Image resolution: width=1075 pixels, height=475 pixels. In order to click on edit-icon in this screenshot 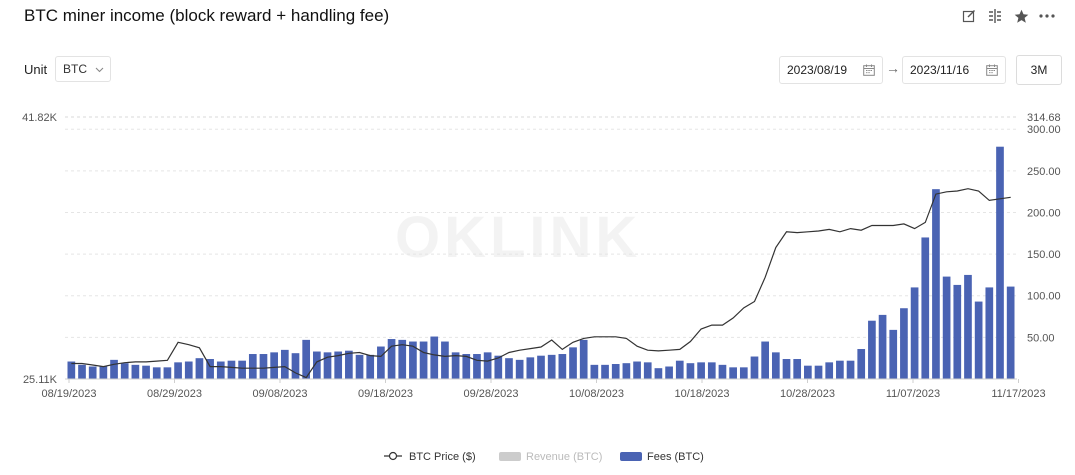, I will do `click(969, 16)`.